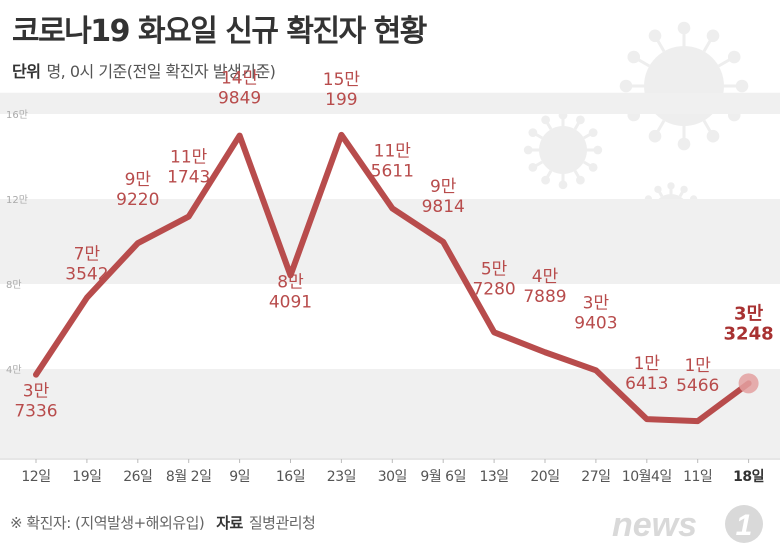 The height and width of the screenshot is (560, 780). Describe the element at coordinates (17, 242) in the screenshot. I see `y-axis-ticks: 4만 8만 12만 16만` at that location.